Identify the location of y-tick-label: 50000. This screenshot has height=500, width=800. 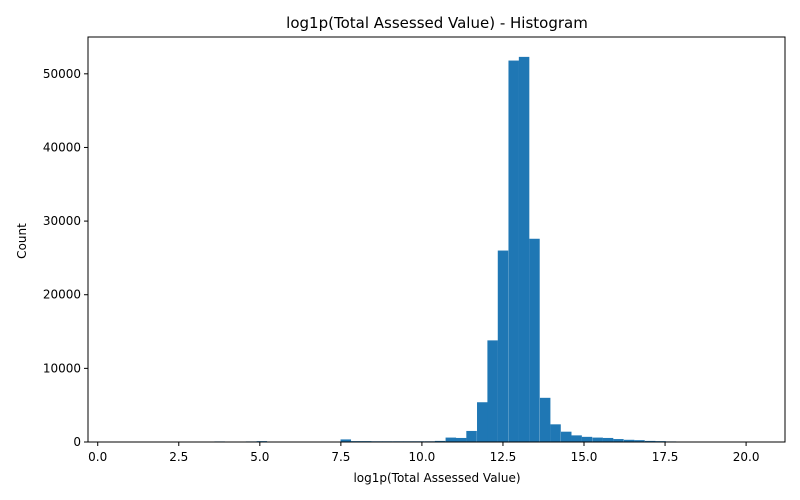
(62, 74).